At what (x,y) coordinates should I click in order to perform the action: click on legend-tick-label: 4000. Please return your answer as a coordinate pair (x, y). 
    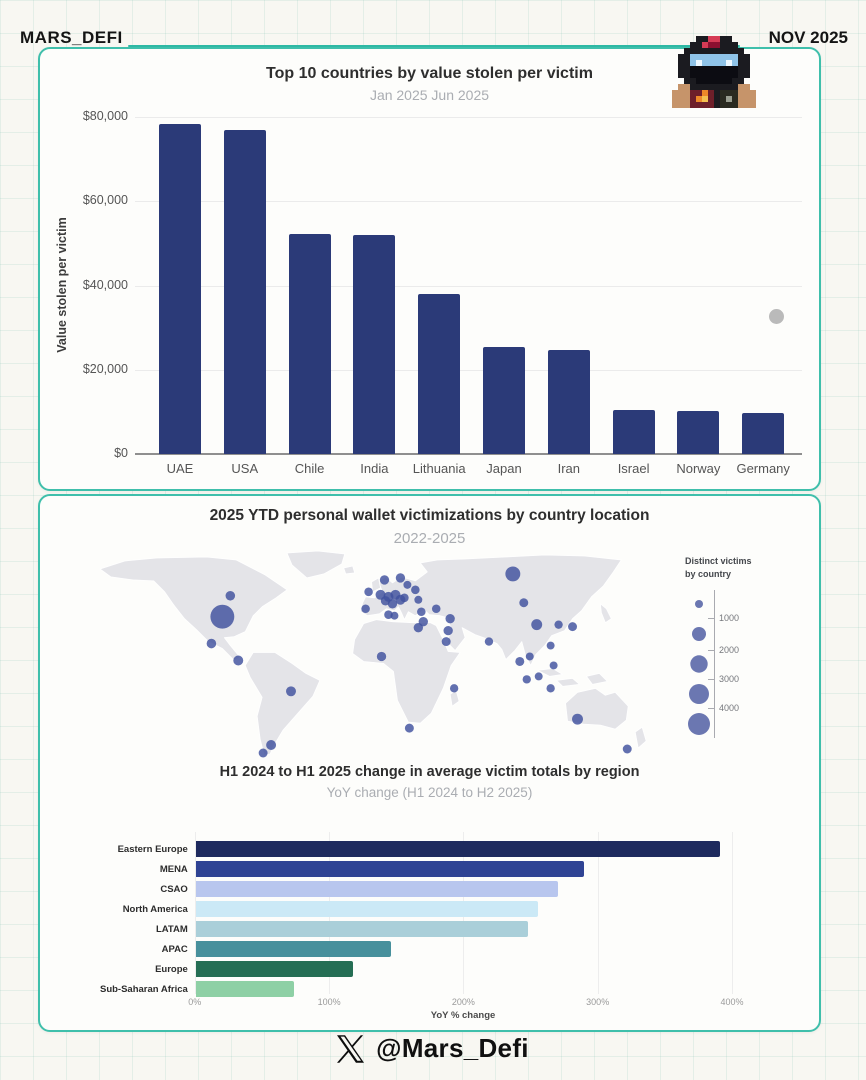
    Looking at the image, I should click on (729, 708).